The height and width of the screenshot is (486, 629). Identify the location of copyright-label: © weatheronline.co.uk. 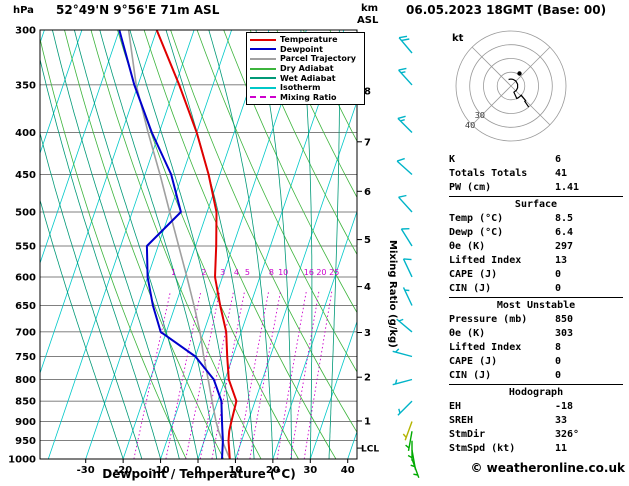
(547, 468).